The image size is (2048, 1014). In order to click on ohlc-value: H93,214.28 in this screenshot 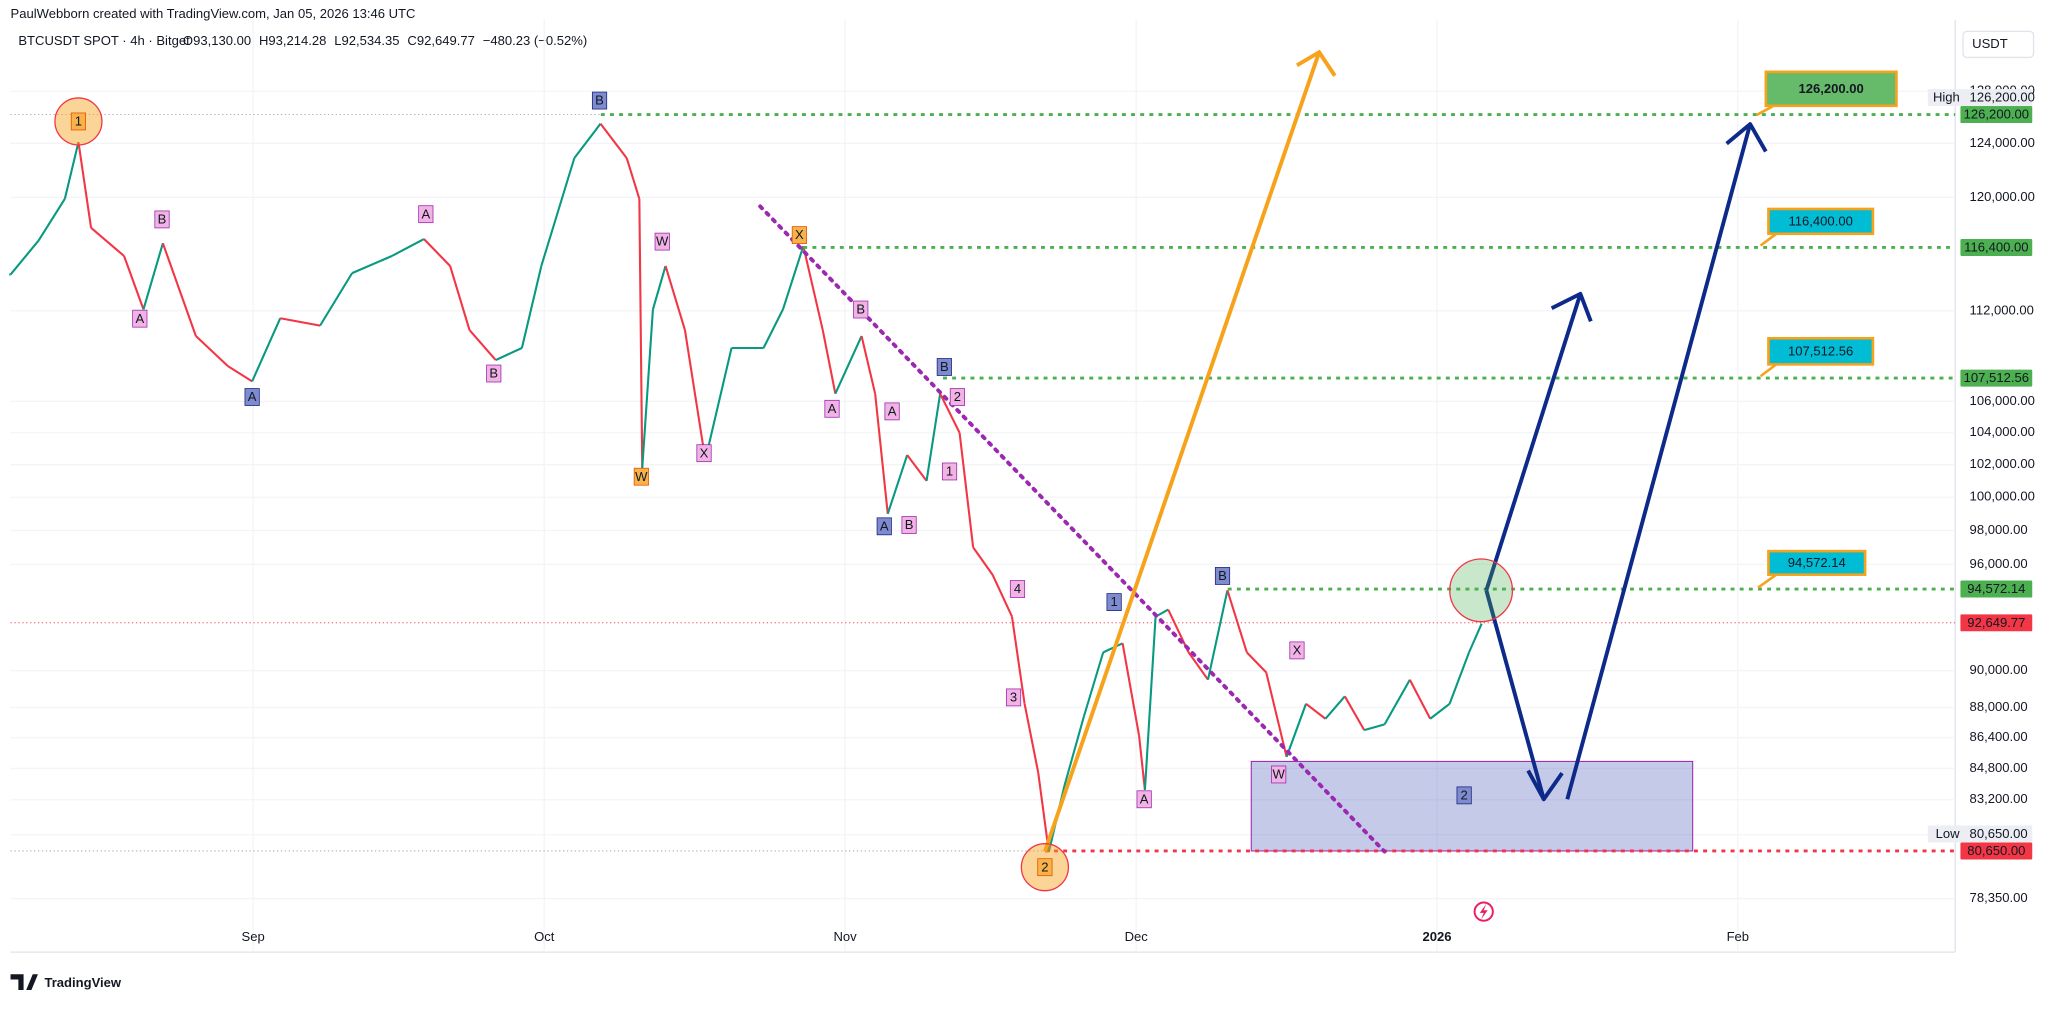, I will do `click(292, 40)`.